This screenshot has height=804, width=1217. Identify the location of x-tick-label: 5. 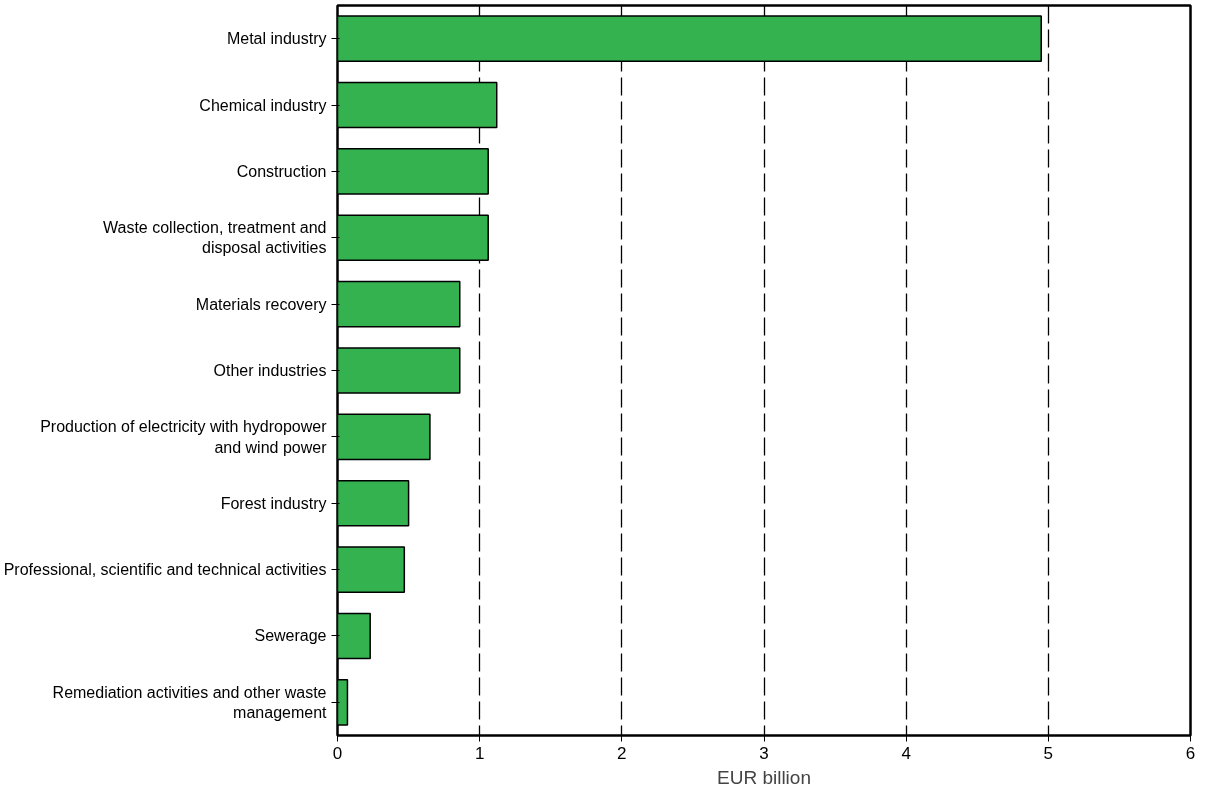
(1048, 753).